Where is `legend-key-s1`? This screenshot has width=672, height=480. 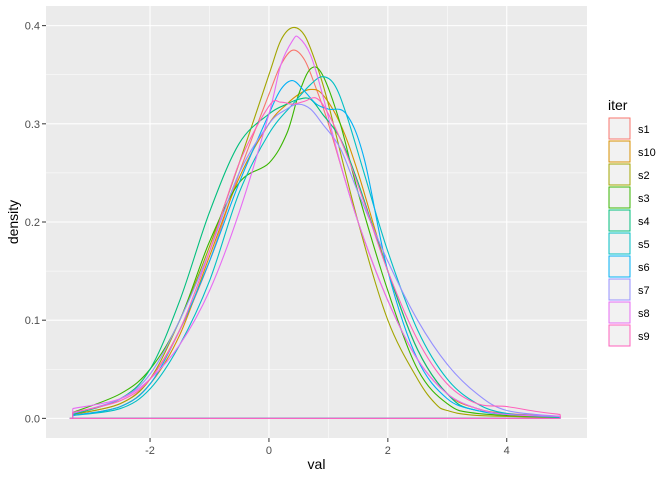
legend-key-s1 is located at coordinates (619, 128).